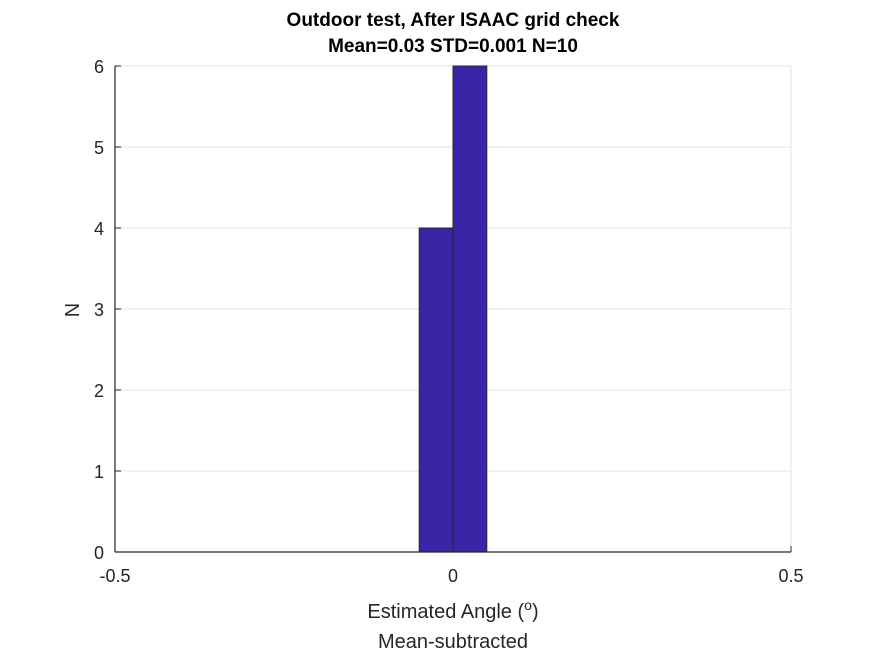  I want to click on chart-subtitle: Mean=0.03 STD=0.001 N=10, so click(453, 46).